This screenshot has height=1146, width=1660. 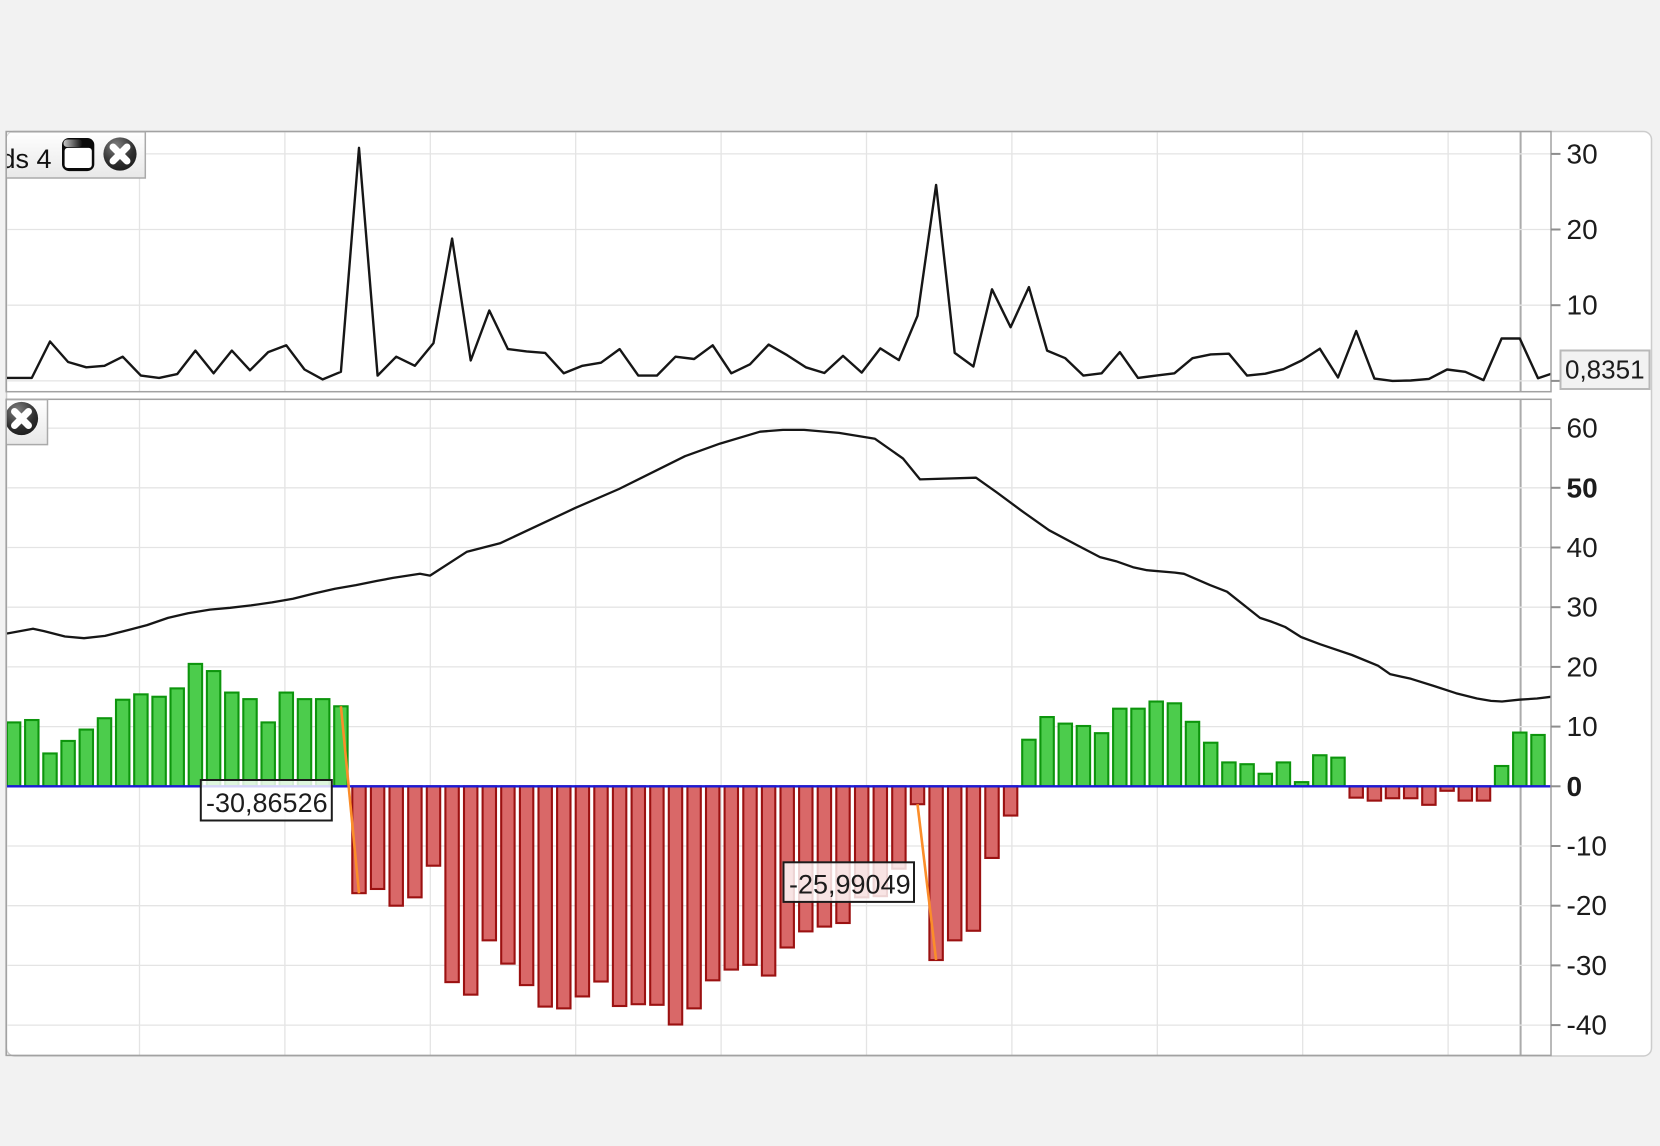 I want to click on svg-text: -25,99049, so click(x=850, y=884).